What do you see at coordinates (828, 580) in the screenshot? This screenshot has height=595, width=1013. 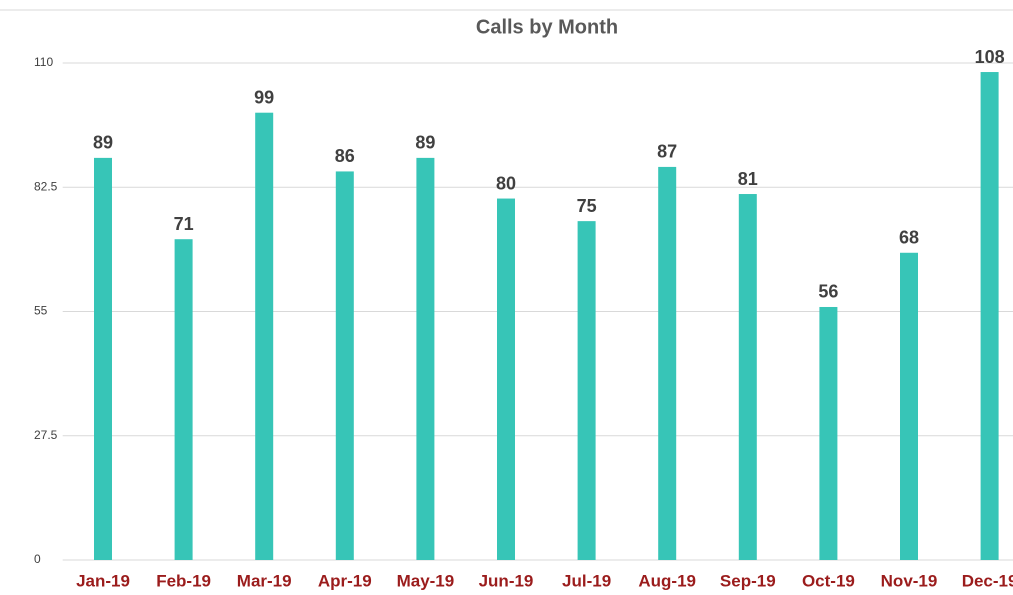 I see `x-tick-label: Oct-19` at bounding box center [828, 580].